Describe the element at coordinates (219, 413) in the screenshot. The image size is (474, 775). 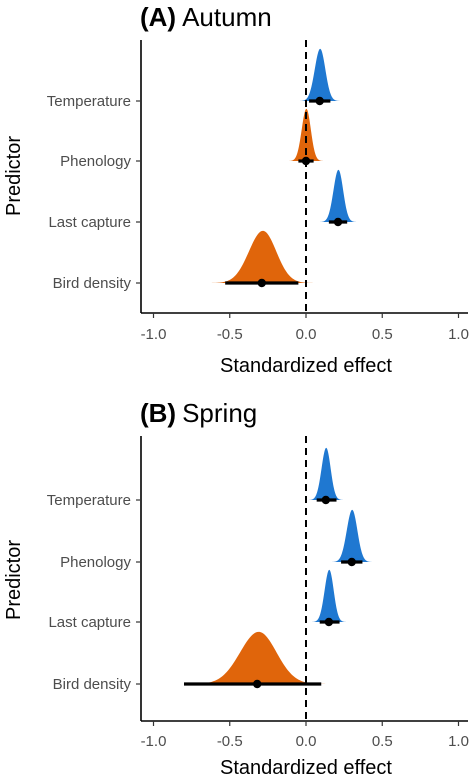
I see `panel-title-text: Spring` at that location.